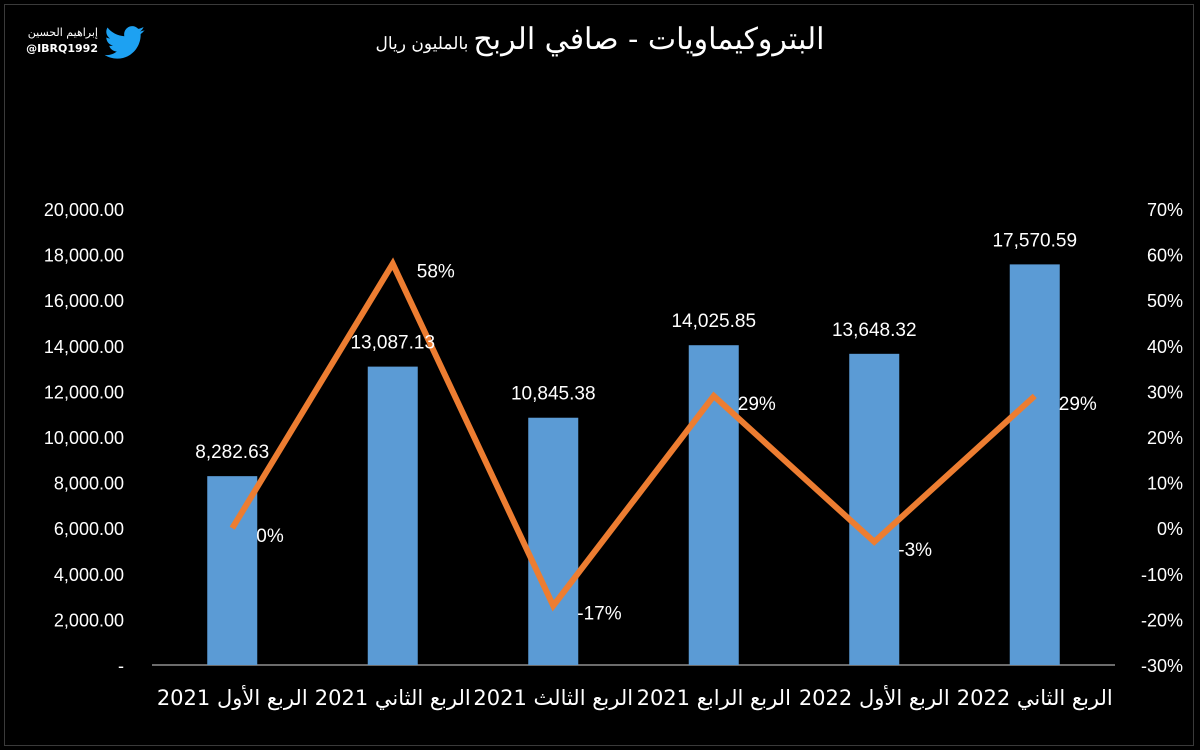  Describe the element at coordinates (1035, 698) in the screenshot. I see `x-category-label: الربع الثاني 2022` at that location.